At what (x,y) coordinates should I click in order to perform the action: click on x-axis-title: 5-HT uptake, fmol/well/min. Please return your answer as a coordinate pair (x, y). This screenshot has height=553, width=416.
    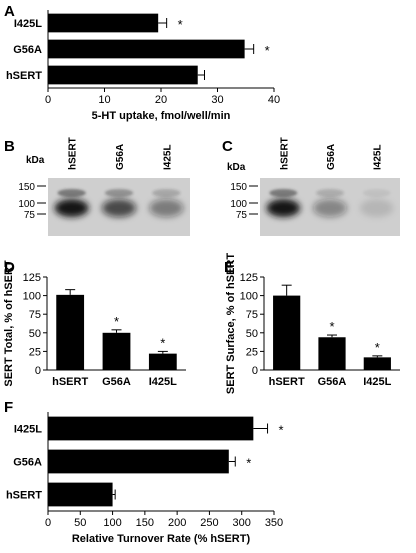
    Looking at the image, I should click on (161, 116).